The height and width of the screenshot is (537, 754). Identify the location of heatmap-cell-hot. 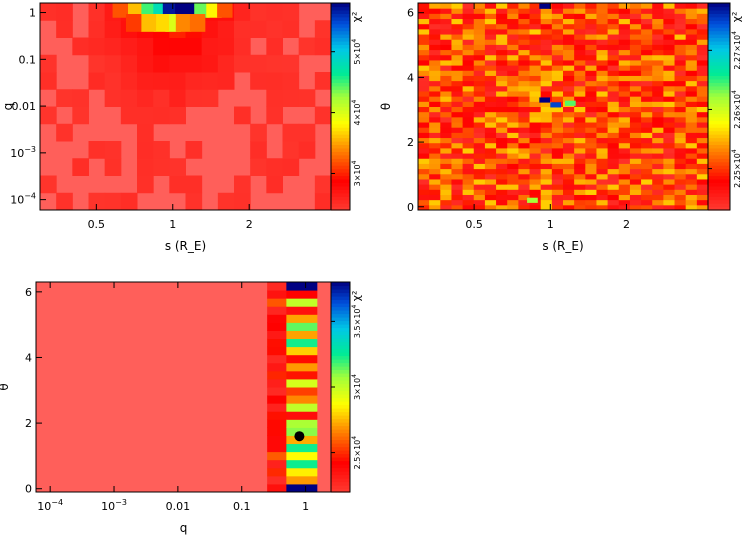
(197, 23).